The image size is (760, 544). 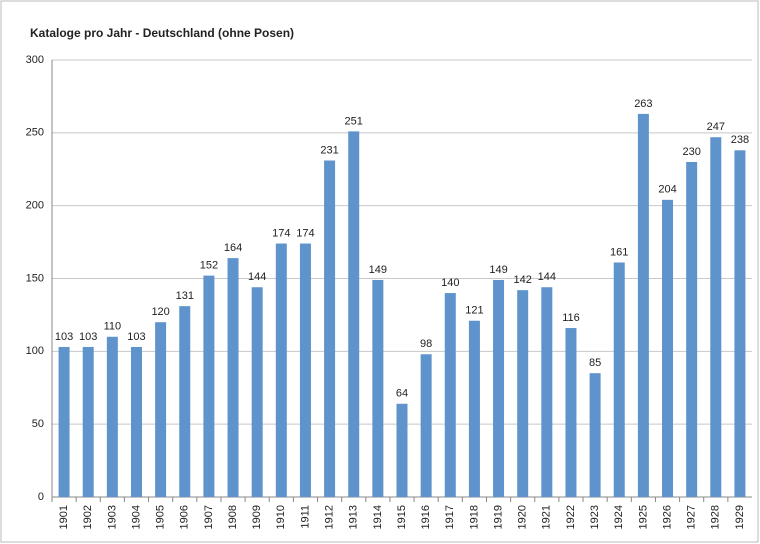 I want to click on data-label: 140, so click(x=450, y=283).